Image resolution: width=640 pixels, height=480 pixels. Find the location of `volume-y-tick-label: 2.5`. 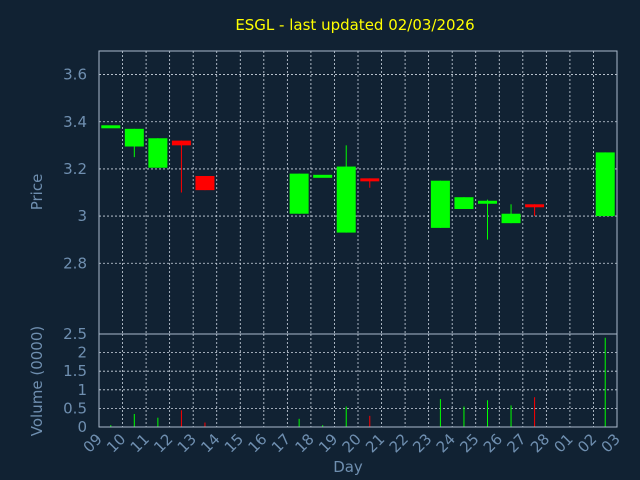

volume-y-tick-label: 2.5 is located at coordinates (75, 334).